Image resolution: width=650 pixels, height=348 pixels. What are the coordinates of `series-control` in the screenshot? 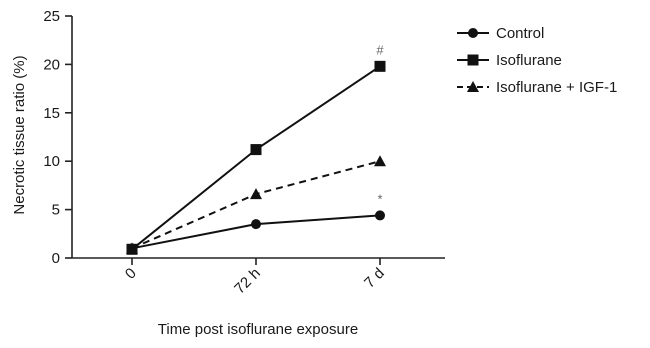 It's located at (256, 232).